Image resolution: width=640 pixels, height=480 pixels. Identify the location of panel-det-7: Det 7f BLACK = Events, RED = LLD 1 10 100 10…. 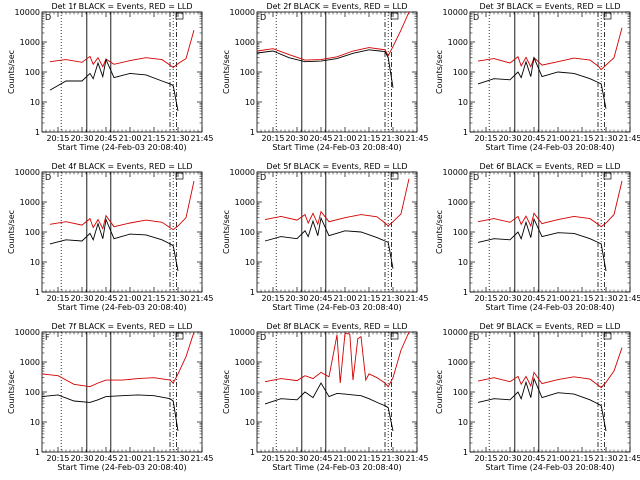
(110, 397).